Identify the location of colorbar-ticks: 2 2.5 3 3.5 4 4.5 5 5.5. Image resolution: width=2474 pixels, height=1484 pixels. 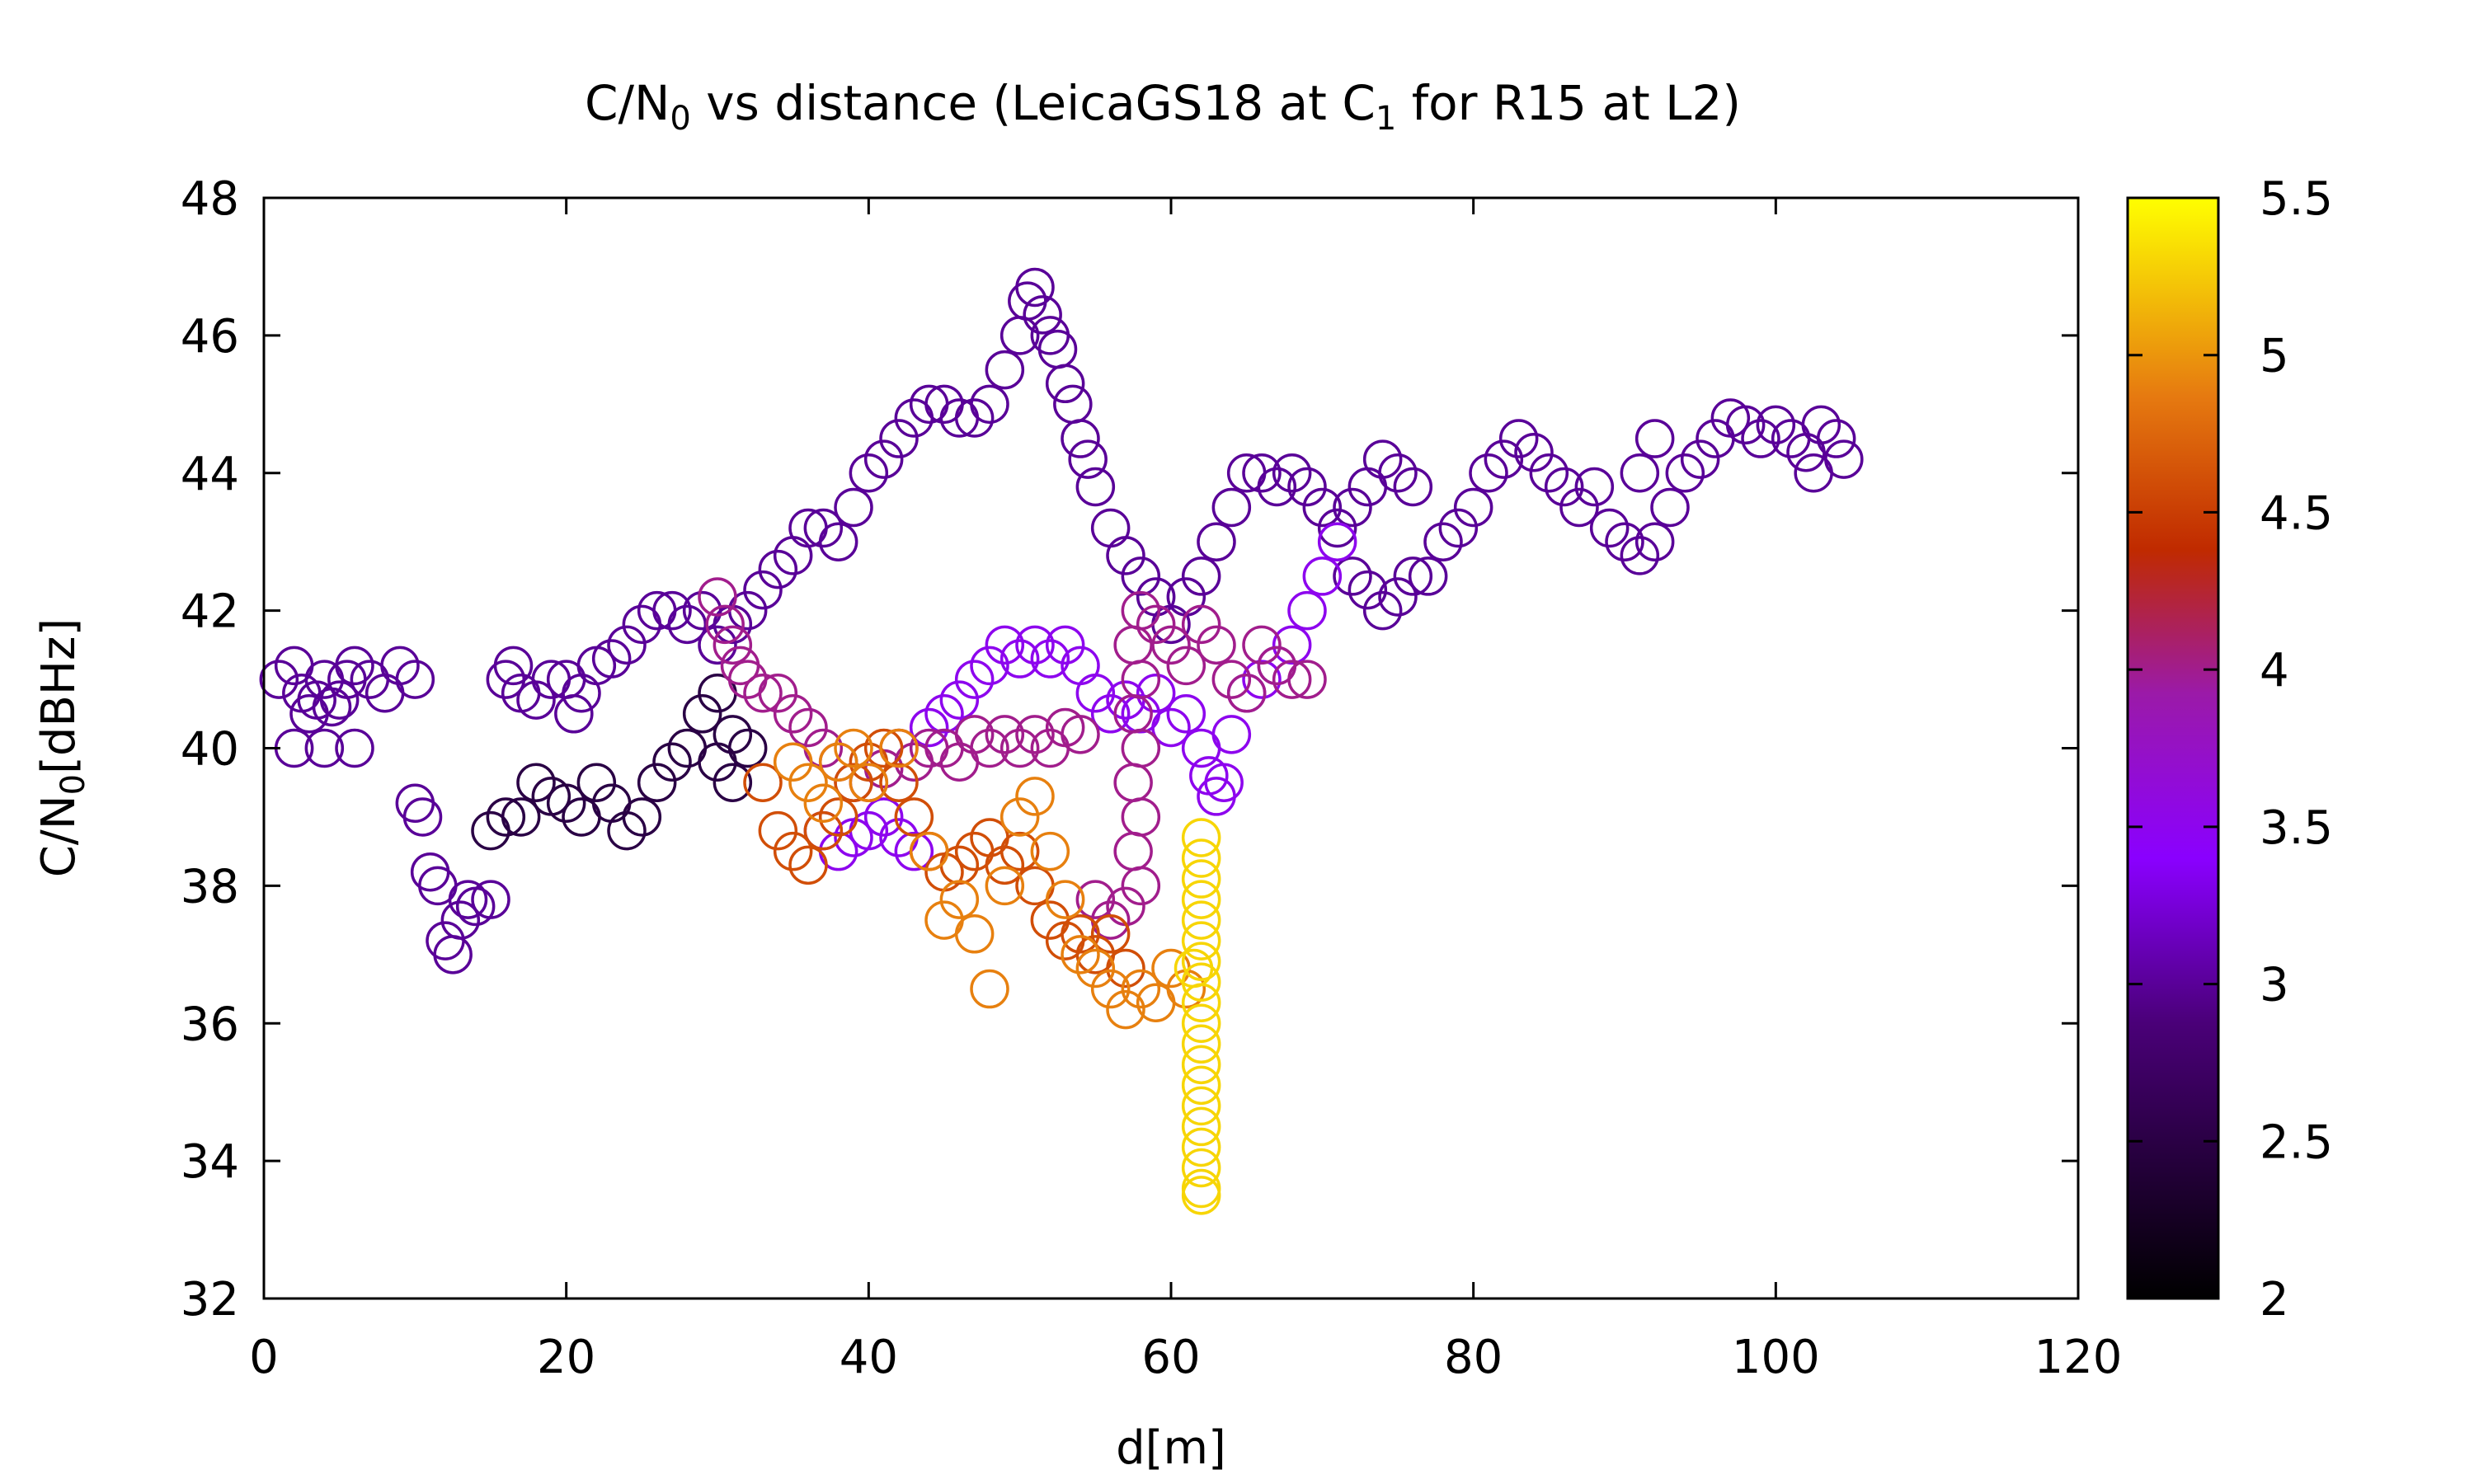
(2230, 749).